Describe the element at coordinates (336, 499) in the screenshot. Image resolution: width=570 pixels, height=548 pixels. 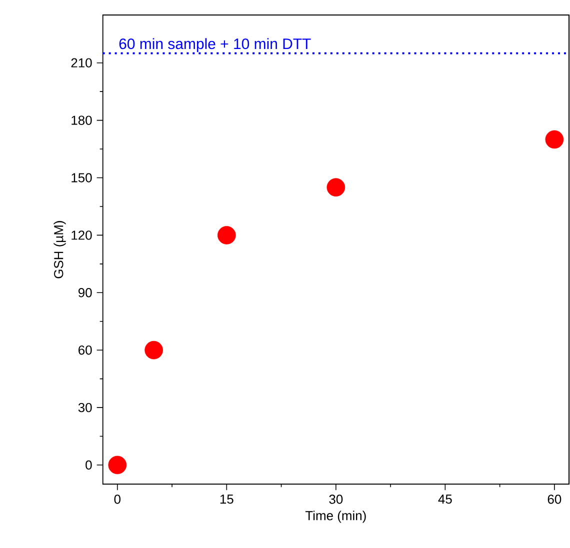
I see `x-tick-label: 30` at that location.